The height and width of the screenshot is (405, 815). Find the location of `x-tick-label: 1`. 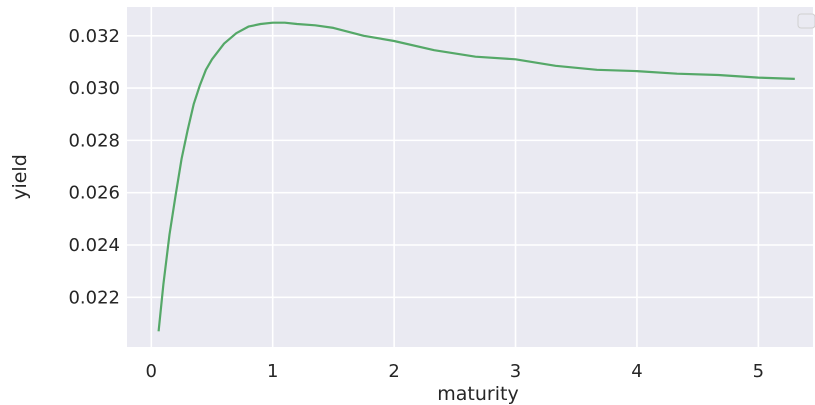

x-tick-label: 1 is located at coordinates (272, 371).